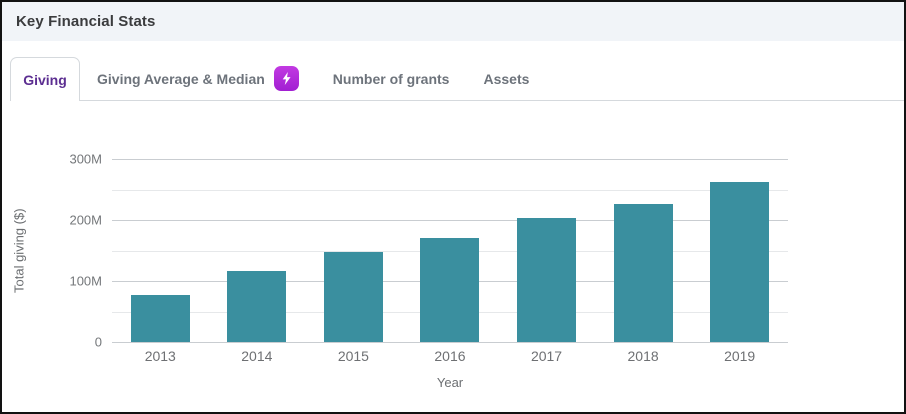  I want to click on tab-bar-left-spacer, so click(6, 79).